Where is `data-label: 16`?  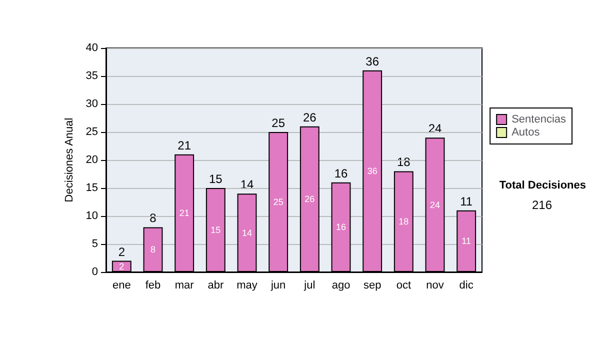
data-label: 16 is located at coordinates (341, 227).